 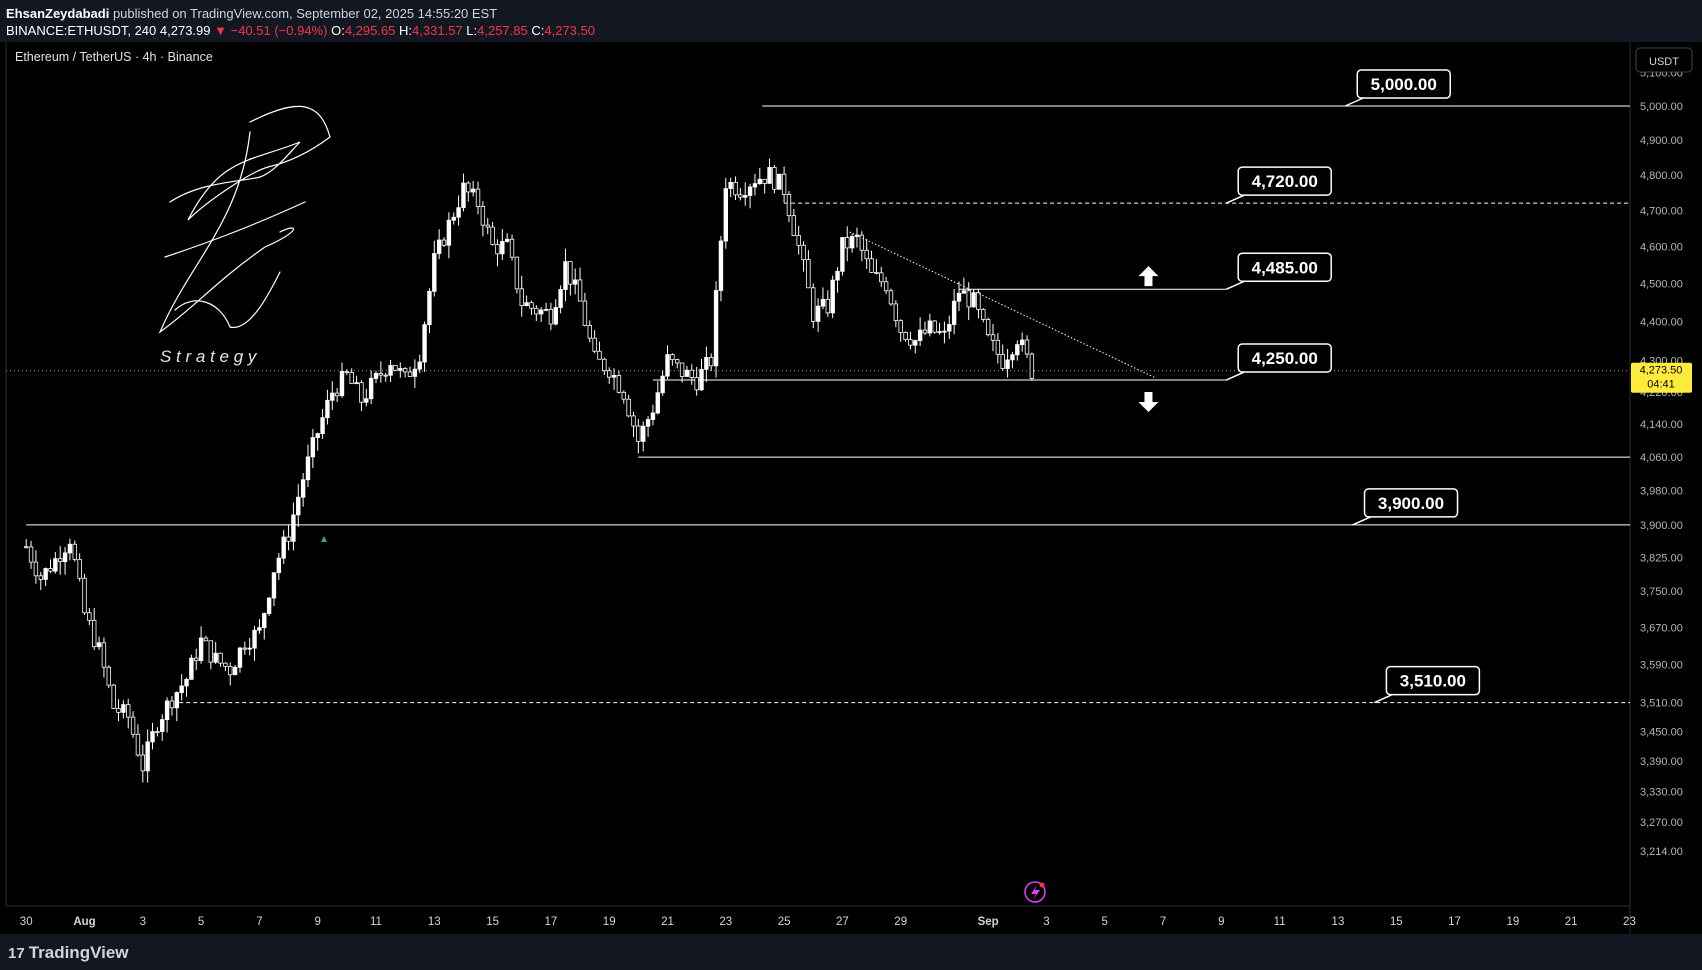 What do you see at coordinates (1661, 628) in the screenshot?
I see `price-tick-label: 3,670.00` at bounding box center [1661, 628].